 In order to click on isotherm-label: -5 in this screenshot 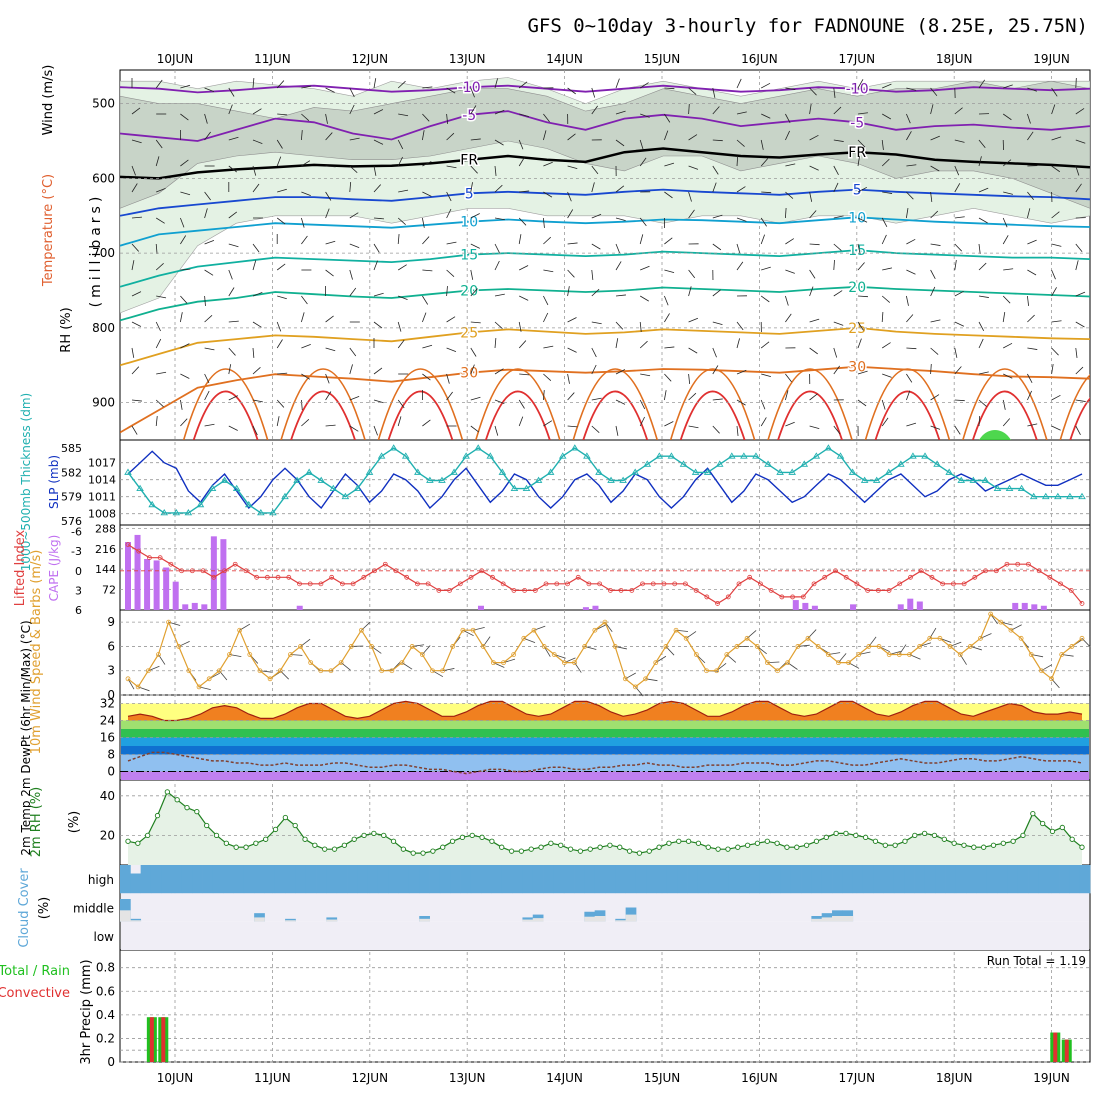, I will do `click(857, 123)`.